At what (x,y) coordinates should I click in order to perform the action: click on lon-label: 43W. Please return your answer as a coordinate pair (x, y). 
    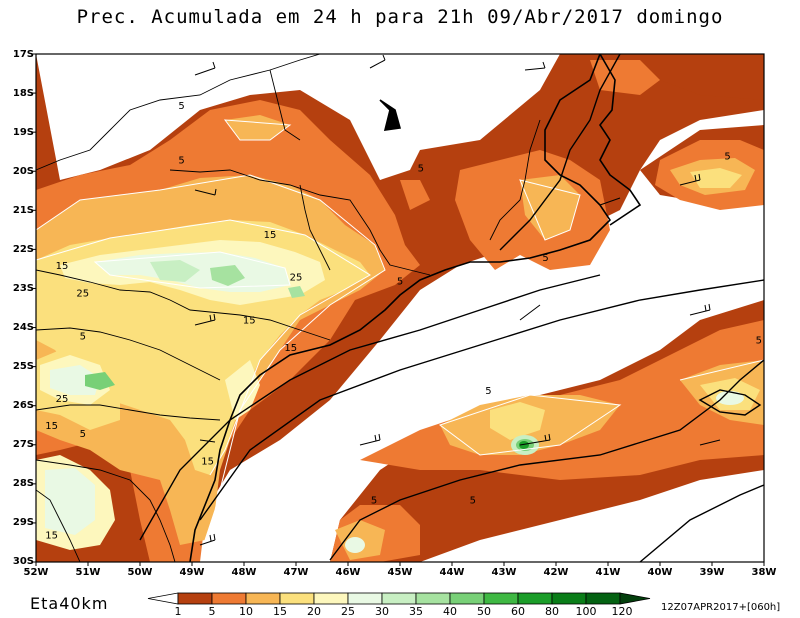
    Looking at the image, I should click on (504, 572).